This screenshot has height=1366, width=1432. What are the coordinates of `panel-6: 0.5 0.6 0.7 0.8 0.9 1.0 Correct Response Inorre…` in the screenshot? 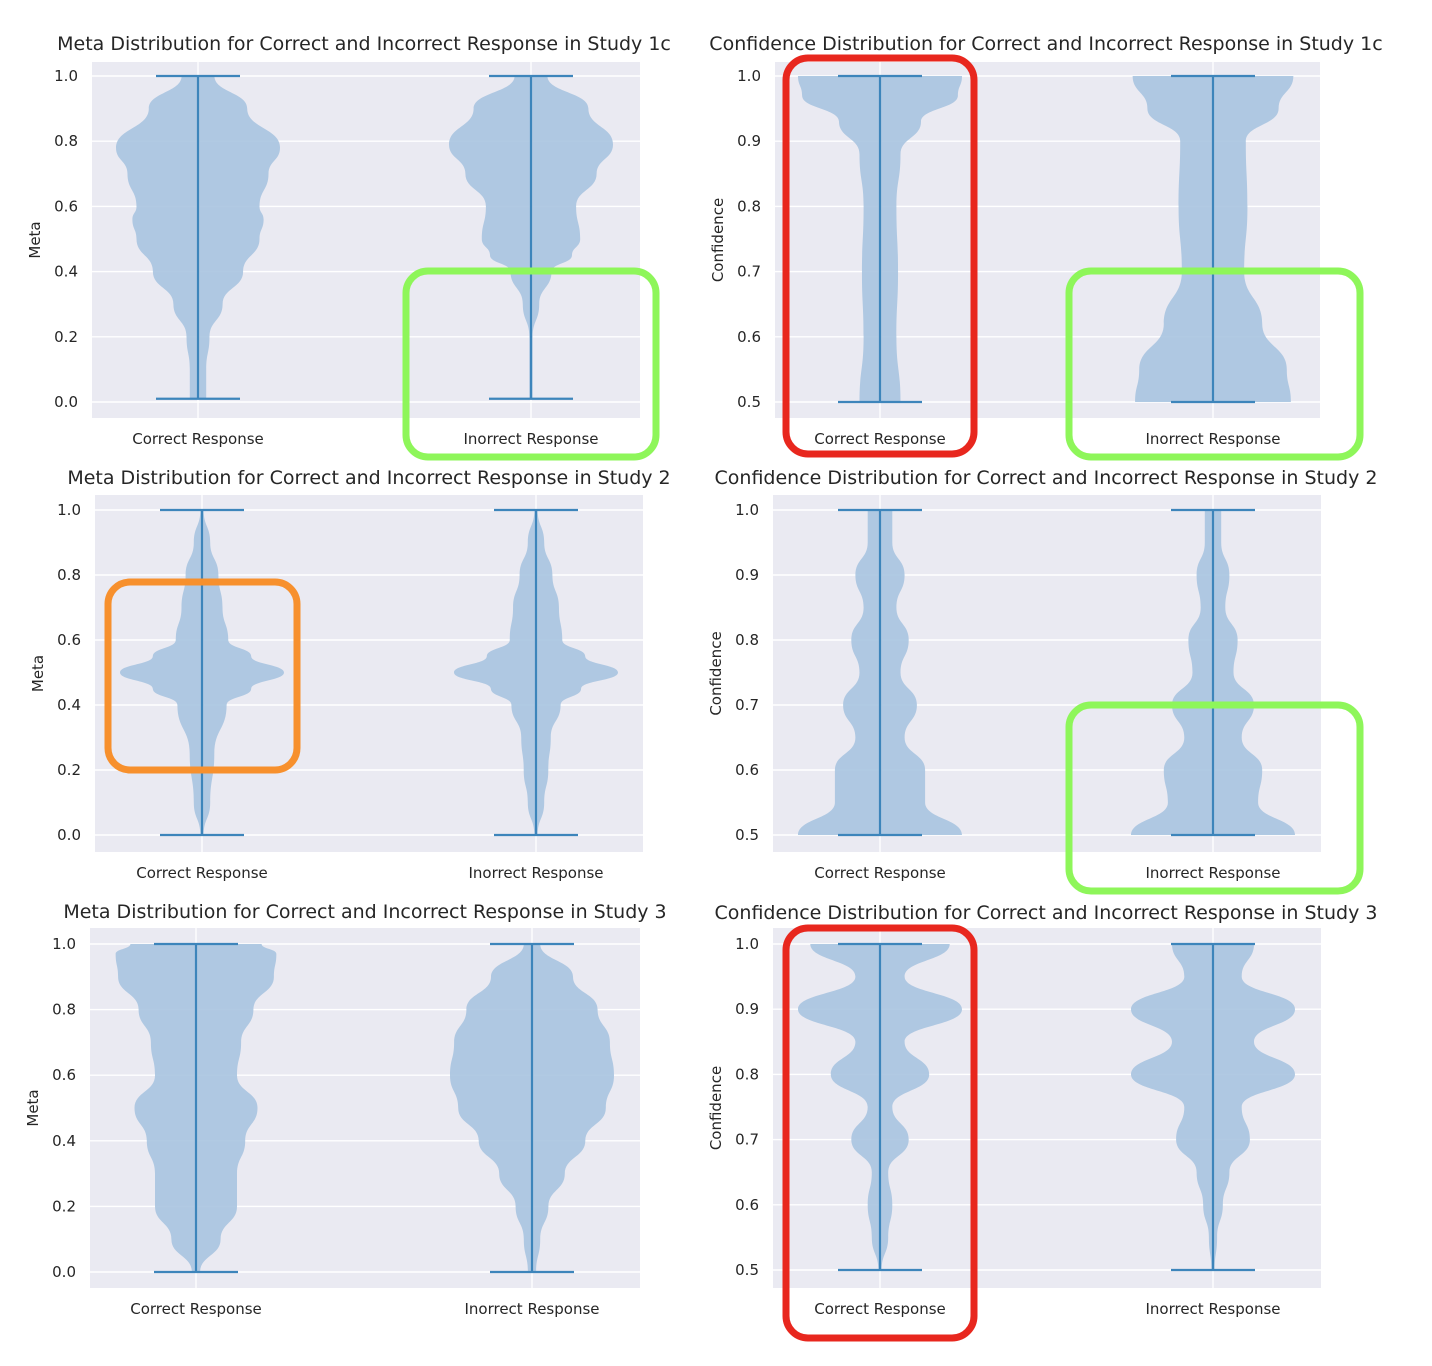 It's located at (1042, 1110).